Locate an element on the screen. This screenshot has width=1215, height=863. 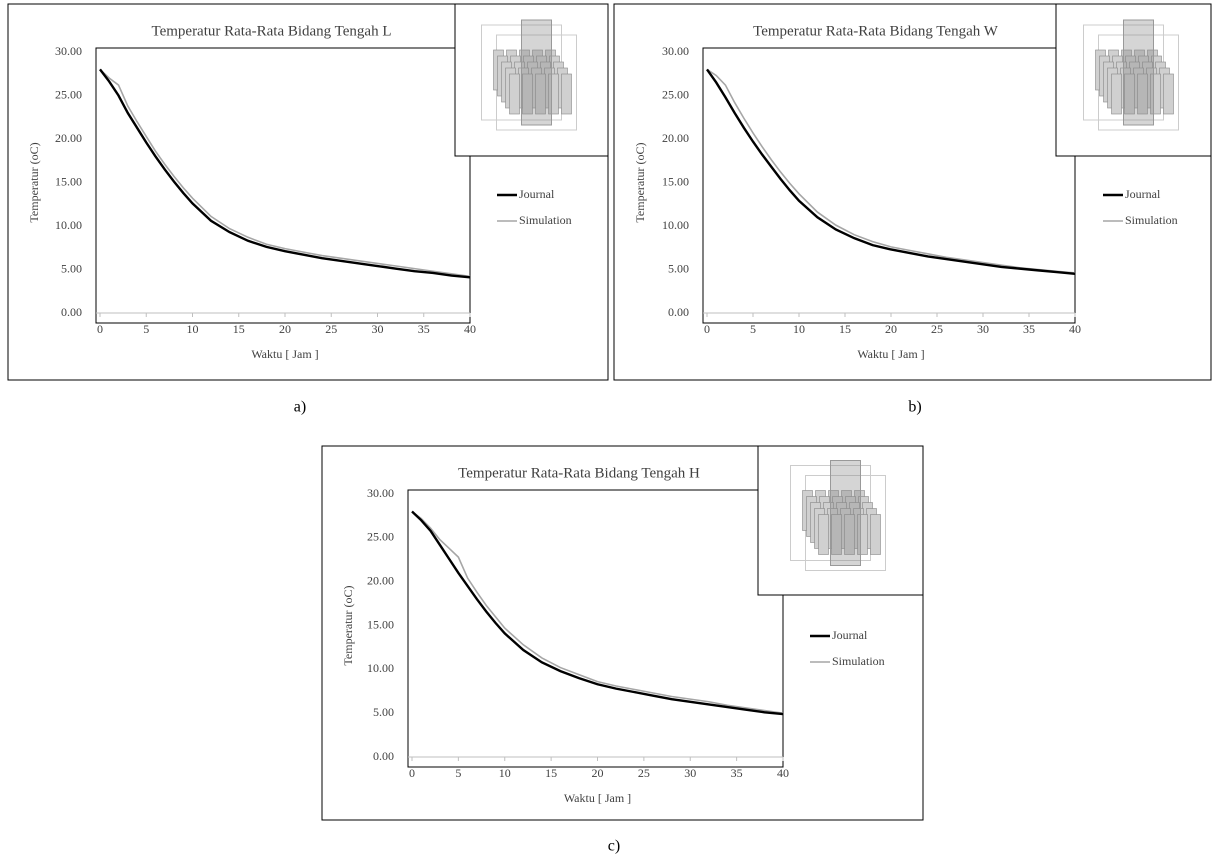
panel-caption: a) is located at coordinates (300, 407).